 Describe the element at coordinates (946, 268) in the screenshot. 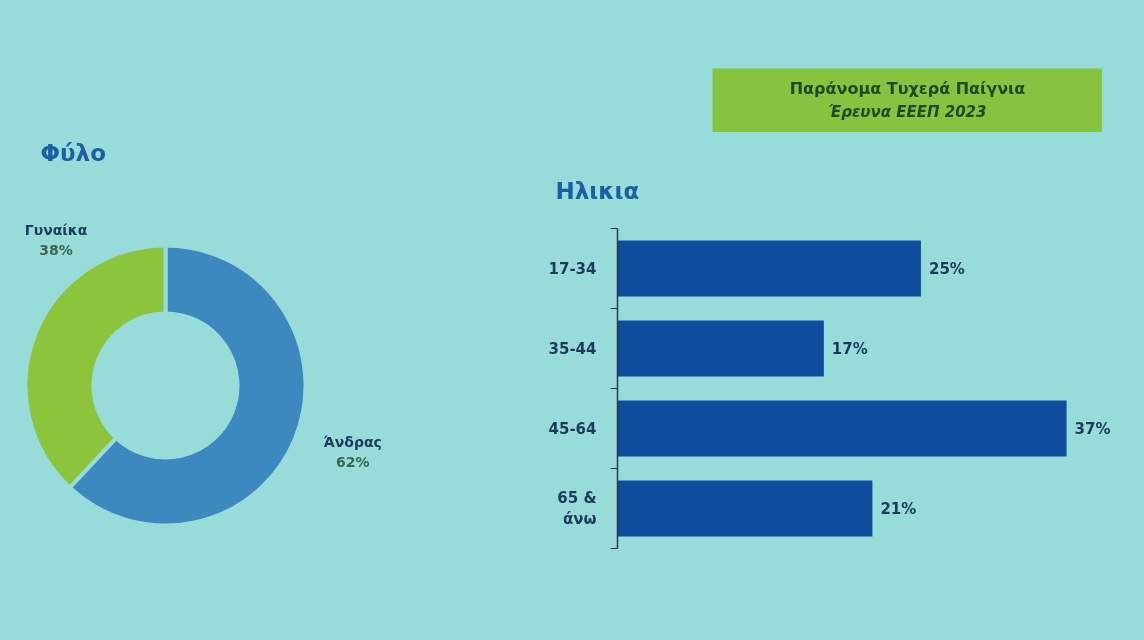

I see `data-label: 25%` at that location.